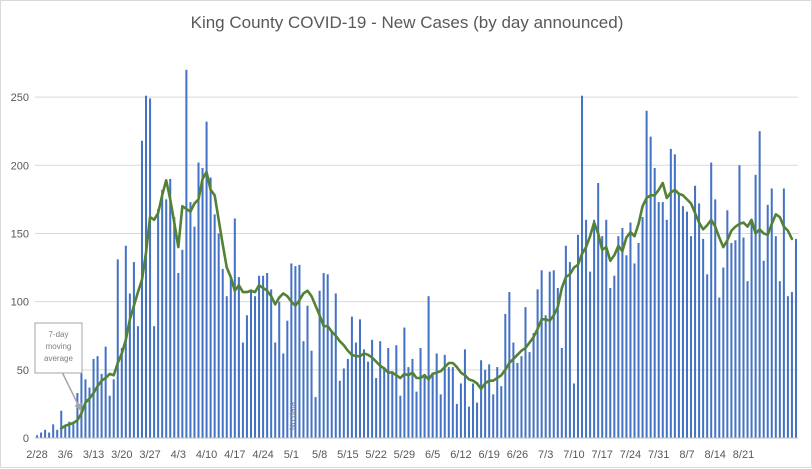 The width and height of the screenshot is (812, 469). I want to click on callout-arrowhead, so click(78, 407).